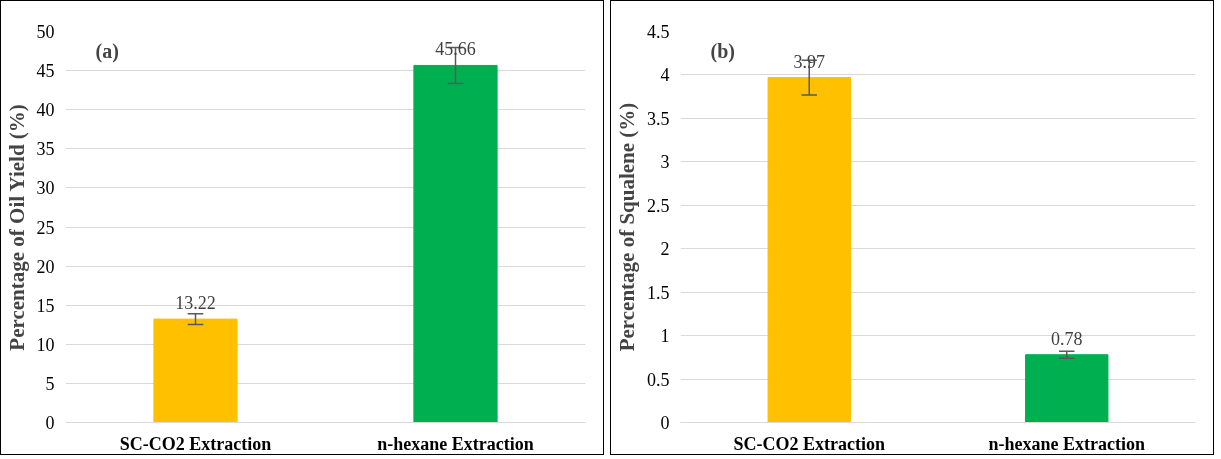 The width and height of the screenshot is (1221, 459). I want to click on y-axis-title: Percentage of Squalene (%), so click(627, 227).